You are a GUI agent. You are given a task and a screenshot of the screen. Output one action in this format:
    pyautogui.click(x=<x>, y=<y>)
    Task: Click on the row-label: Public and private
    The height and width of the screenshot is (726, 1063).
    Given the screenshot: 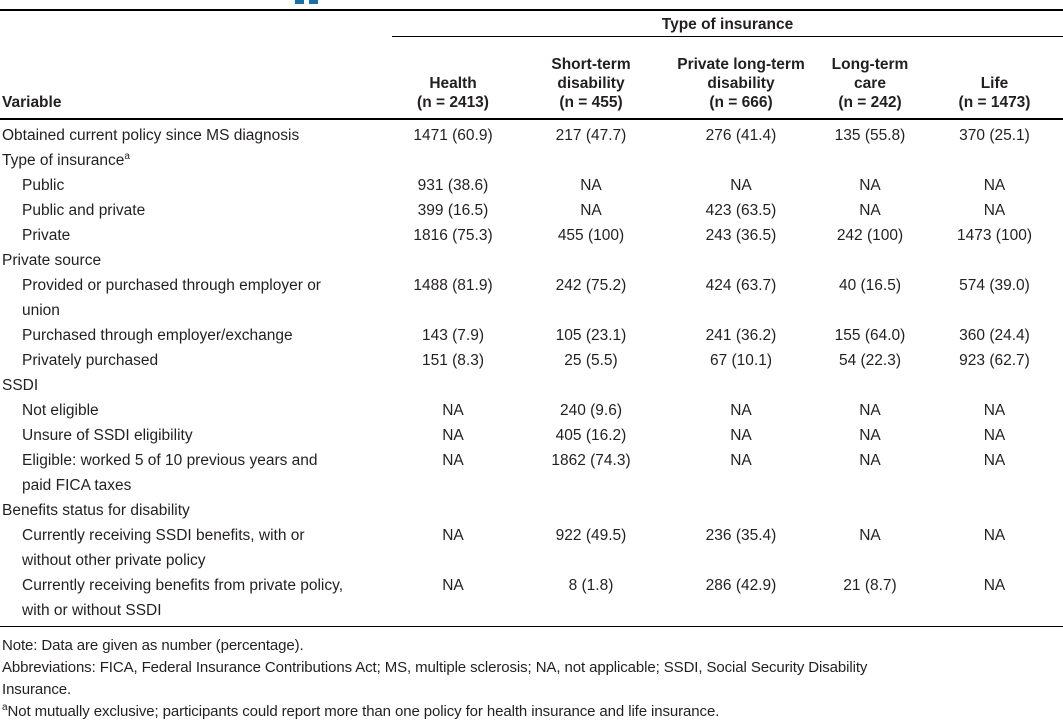 What is the action you would take?
    pyautogui.click(x=84, y=210)
    